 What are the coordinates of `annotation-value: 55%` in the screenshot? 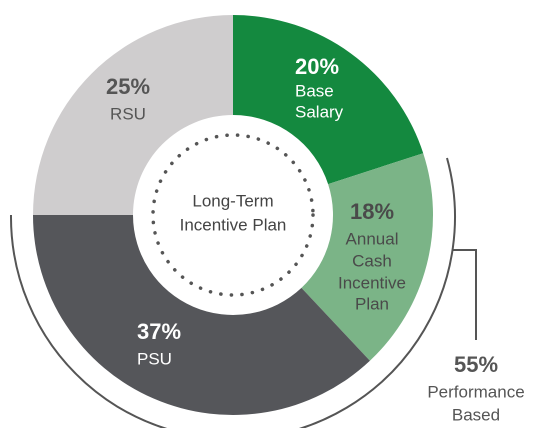 It's located at (476, 364).